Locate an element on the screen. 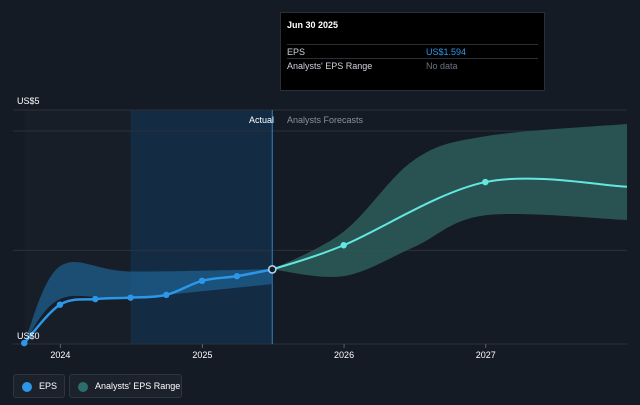 This screenshot has width=640, height=405. x-tick-label: 2026 is located at coordinates (344, 355).